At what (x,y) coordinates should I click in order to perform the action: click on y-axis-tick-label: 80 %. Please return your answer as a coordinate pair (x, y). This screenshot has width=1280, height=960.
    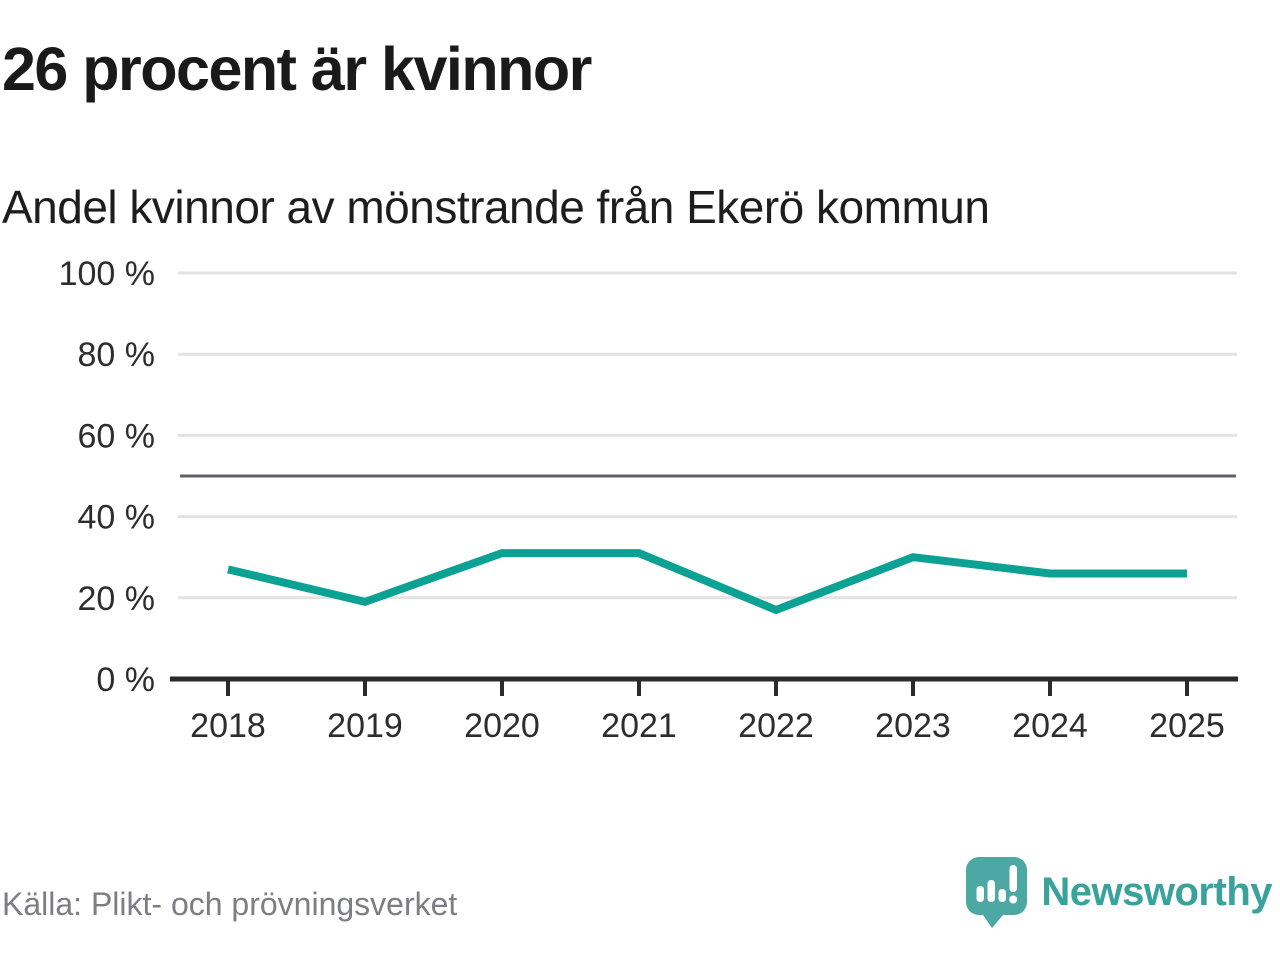
    Looking at the image, I should click on (117, 355).